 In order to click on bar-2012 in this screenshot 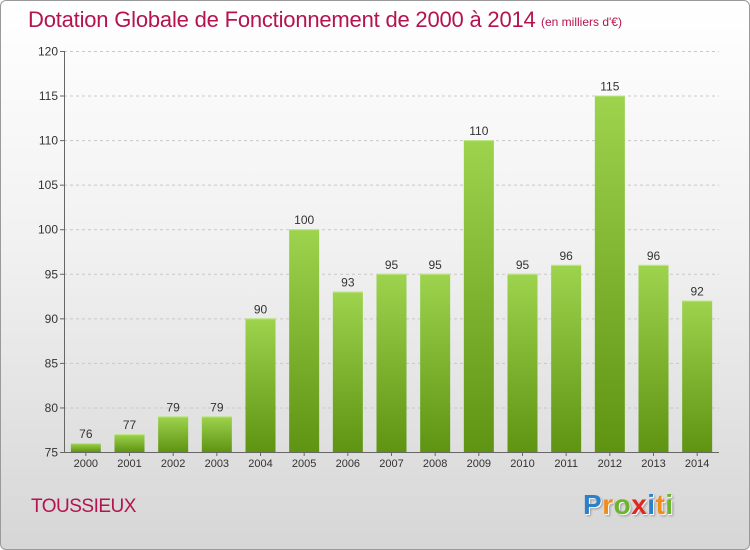, I will do `click(609, 274)`.